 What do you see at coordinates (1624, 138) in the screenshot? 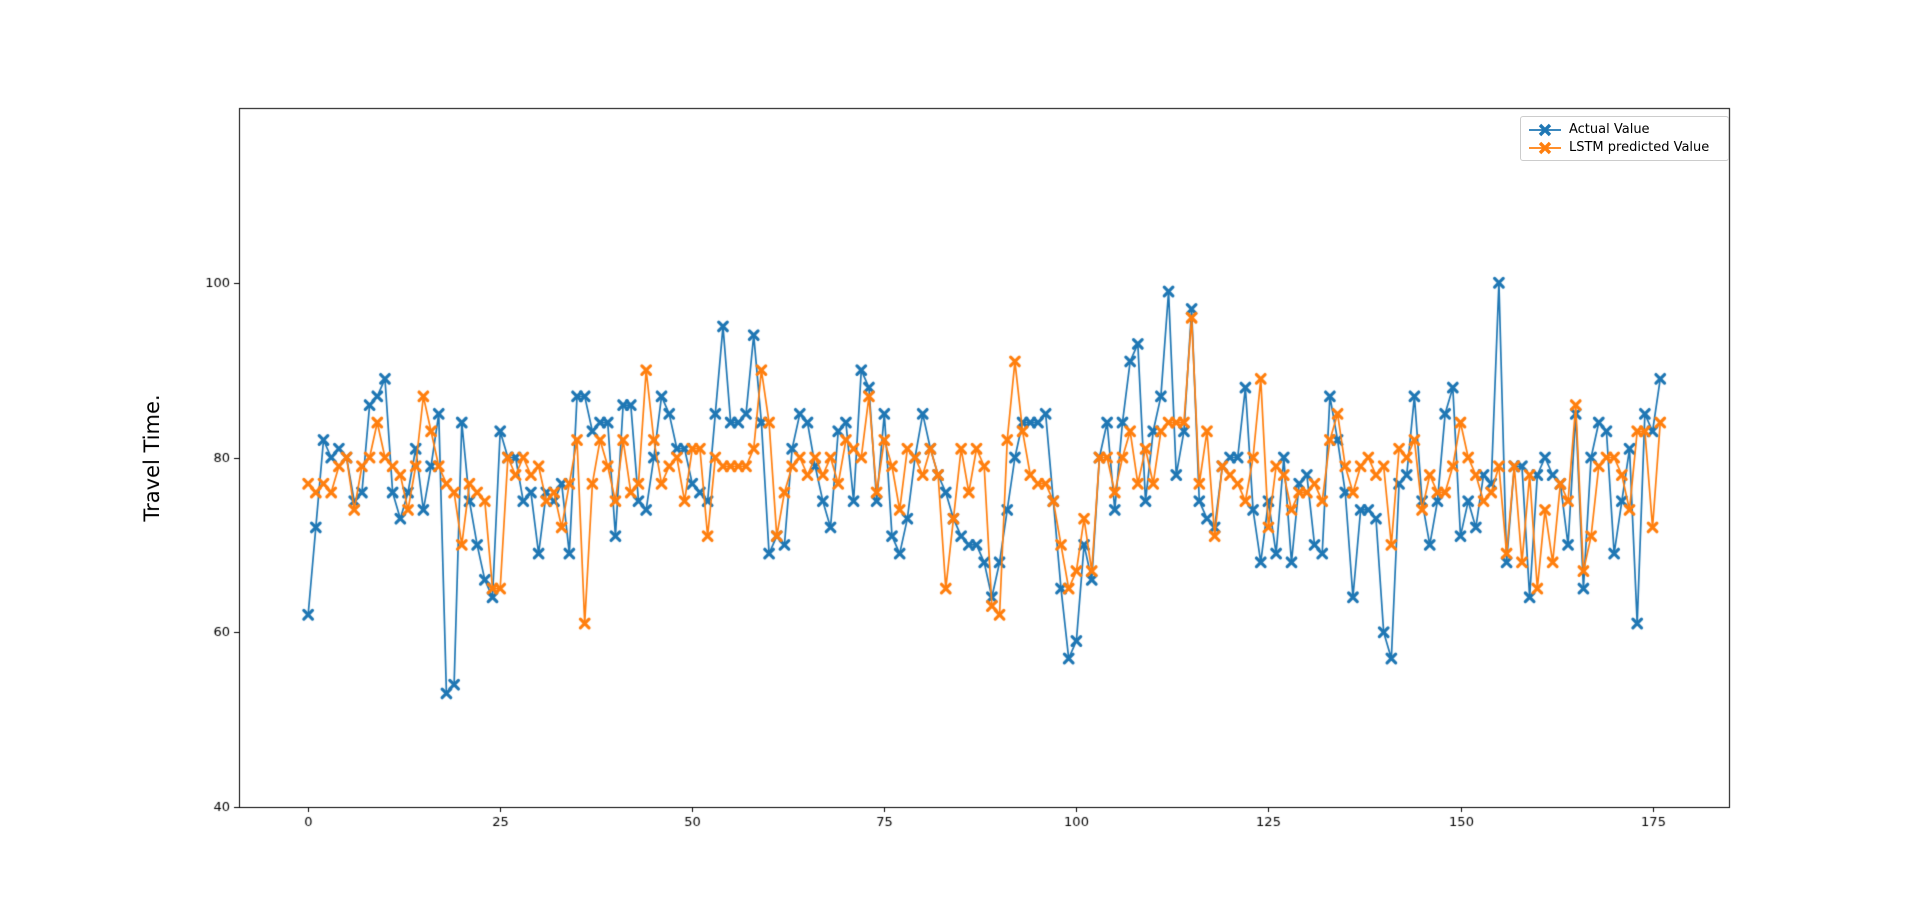
I see `legend: Actual Value LSTM predicted Value` at bounding box center [1624, 138].